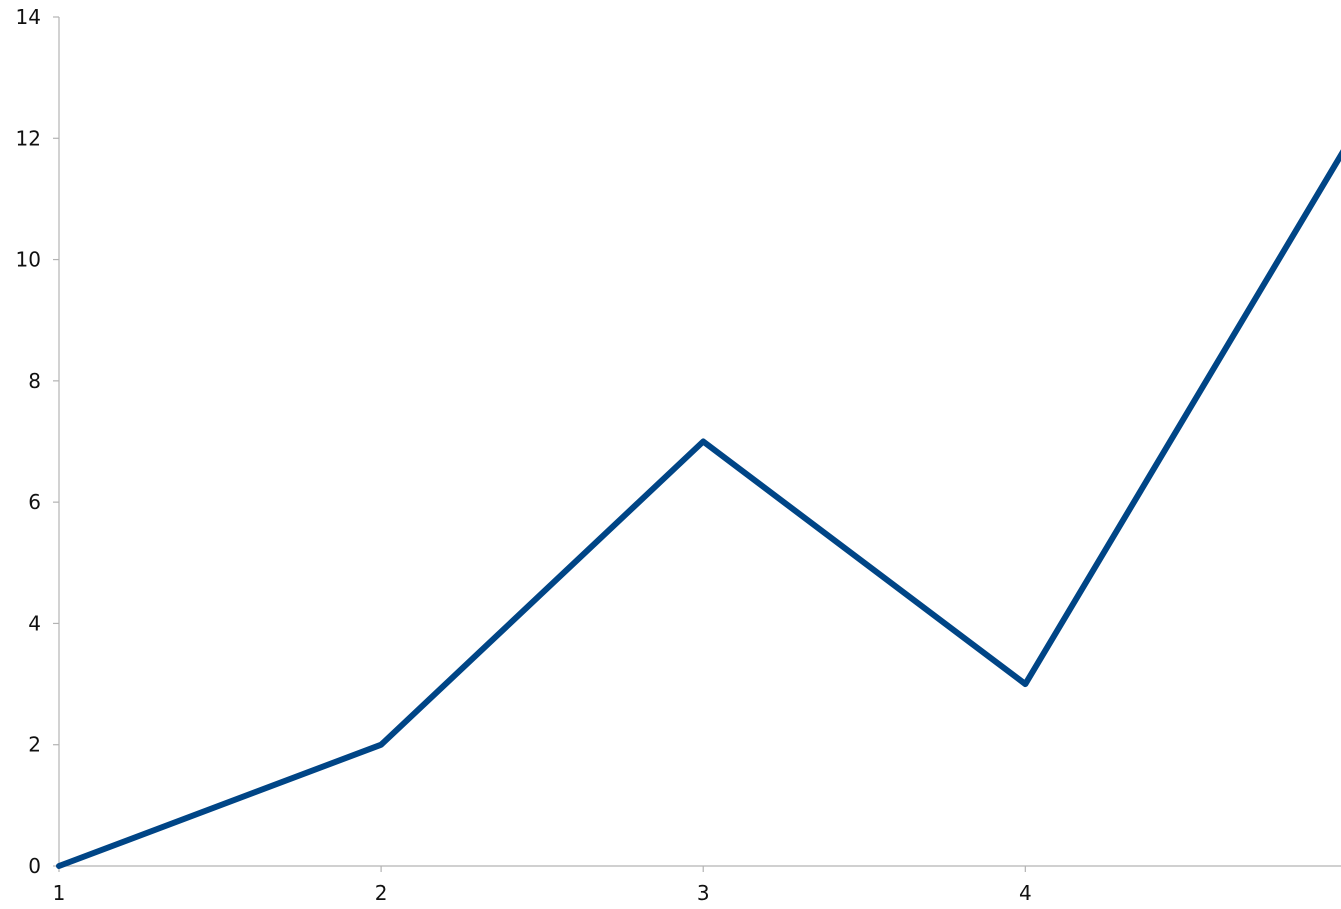 This screenshot has height=909, width=1341. Describe the element at coordinates (28, 260) in the screenshot. I see `y-tick-label: 10` at that location.